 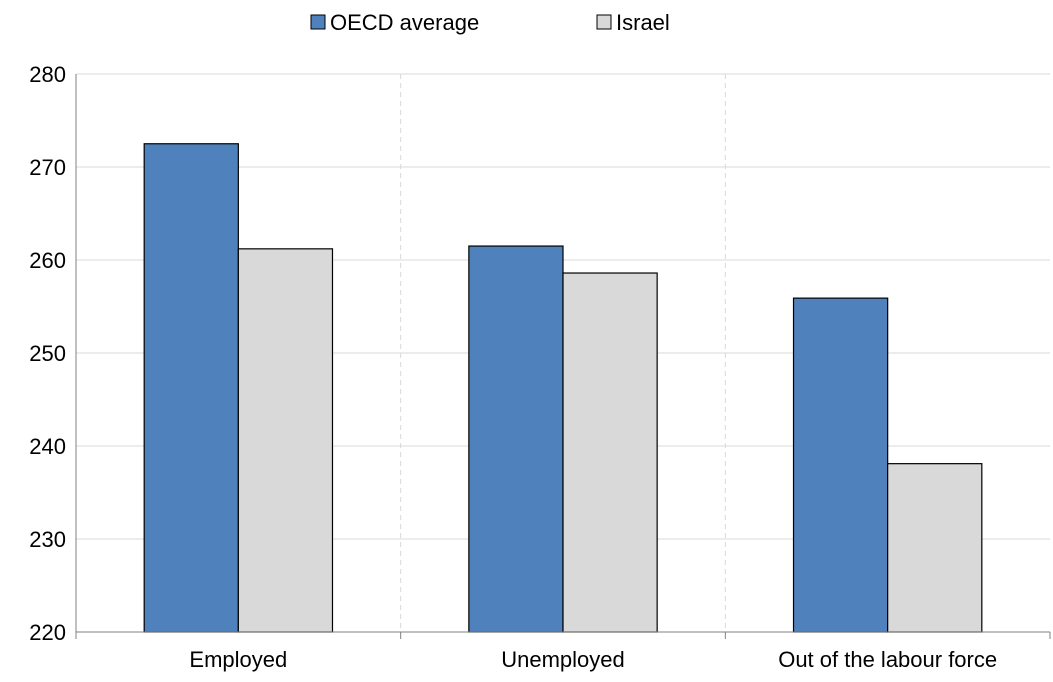 I want to click on y-tick-label: 270, so click(x=47, y=167).